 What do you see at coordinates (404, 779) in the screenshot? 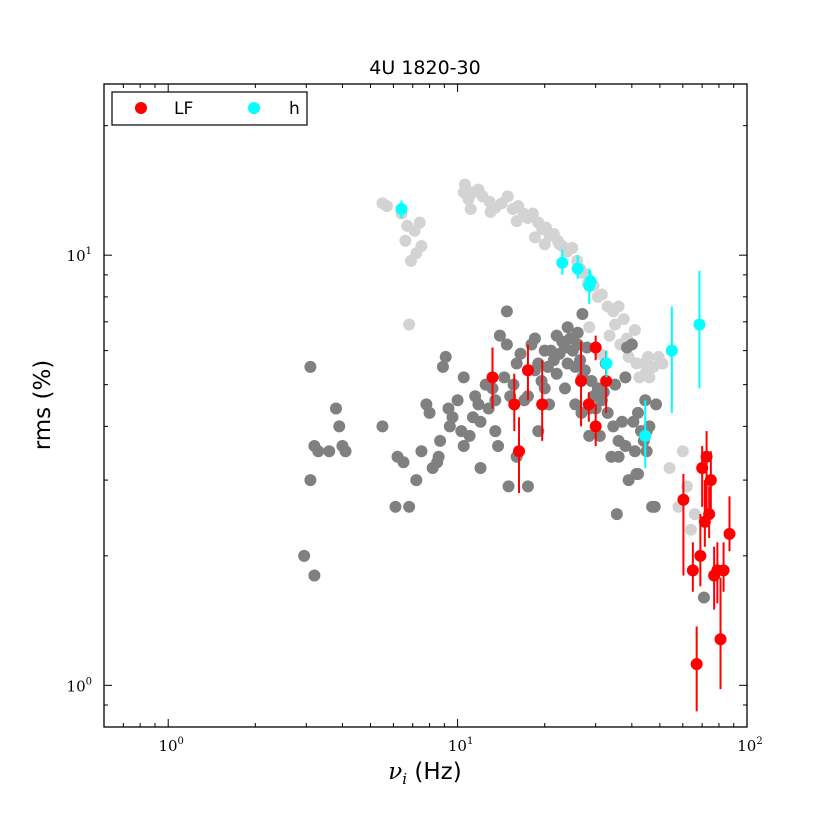
I see `x-axis-subscript: i` at bounding box center [404, 779].